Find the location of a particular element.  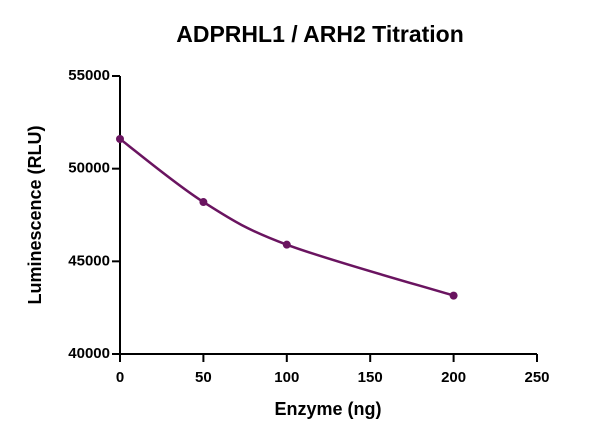

y-tick-label: 45000 is located at coordinates (89, 260).